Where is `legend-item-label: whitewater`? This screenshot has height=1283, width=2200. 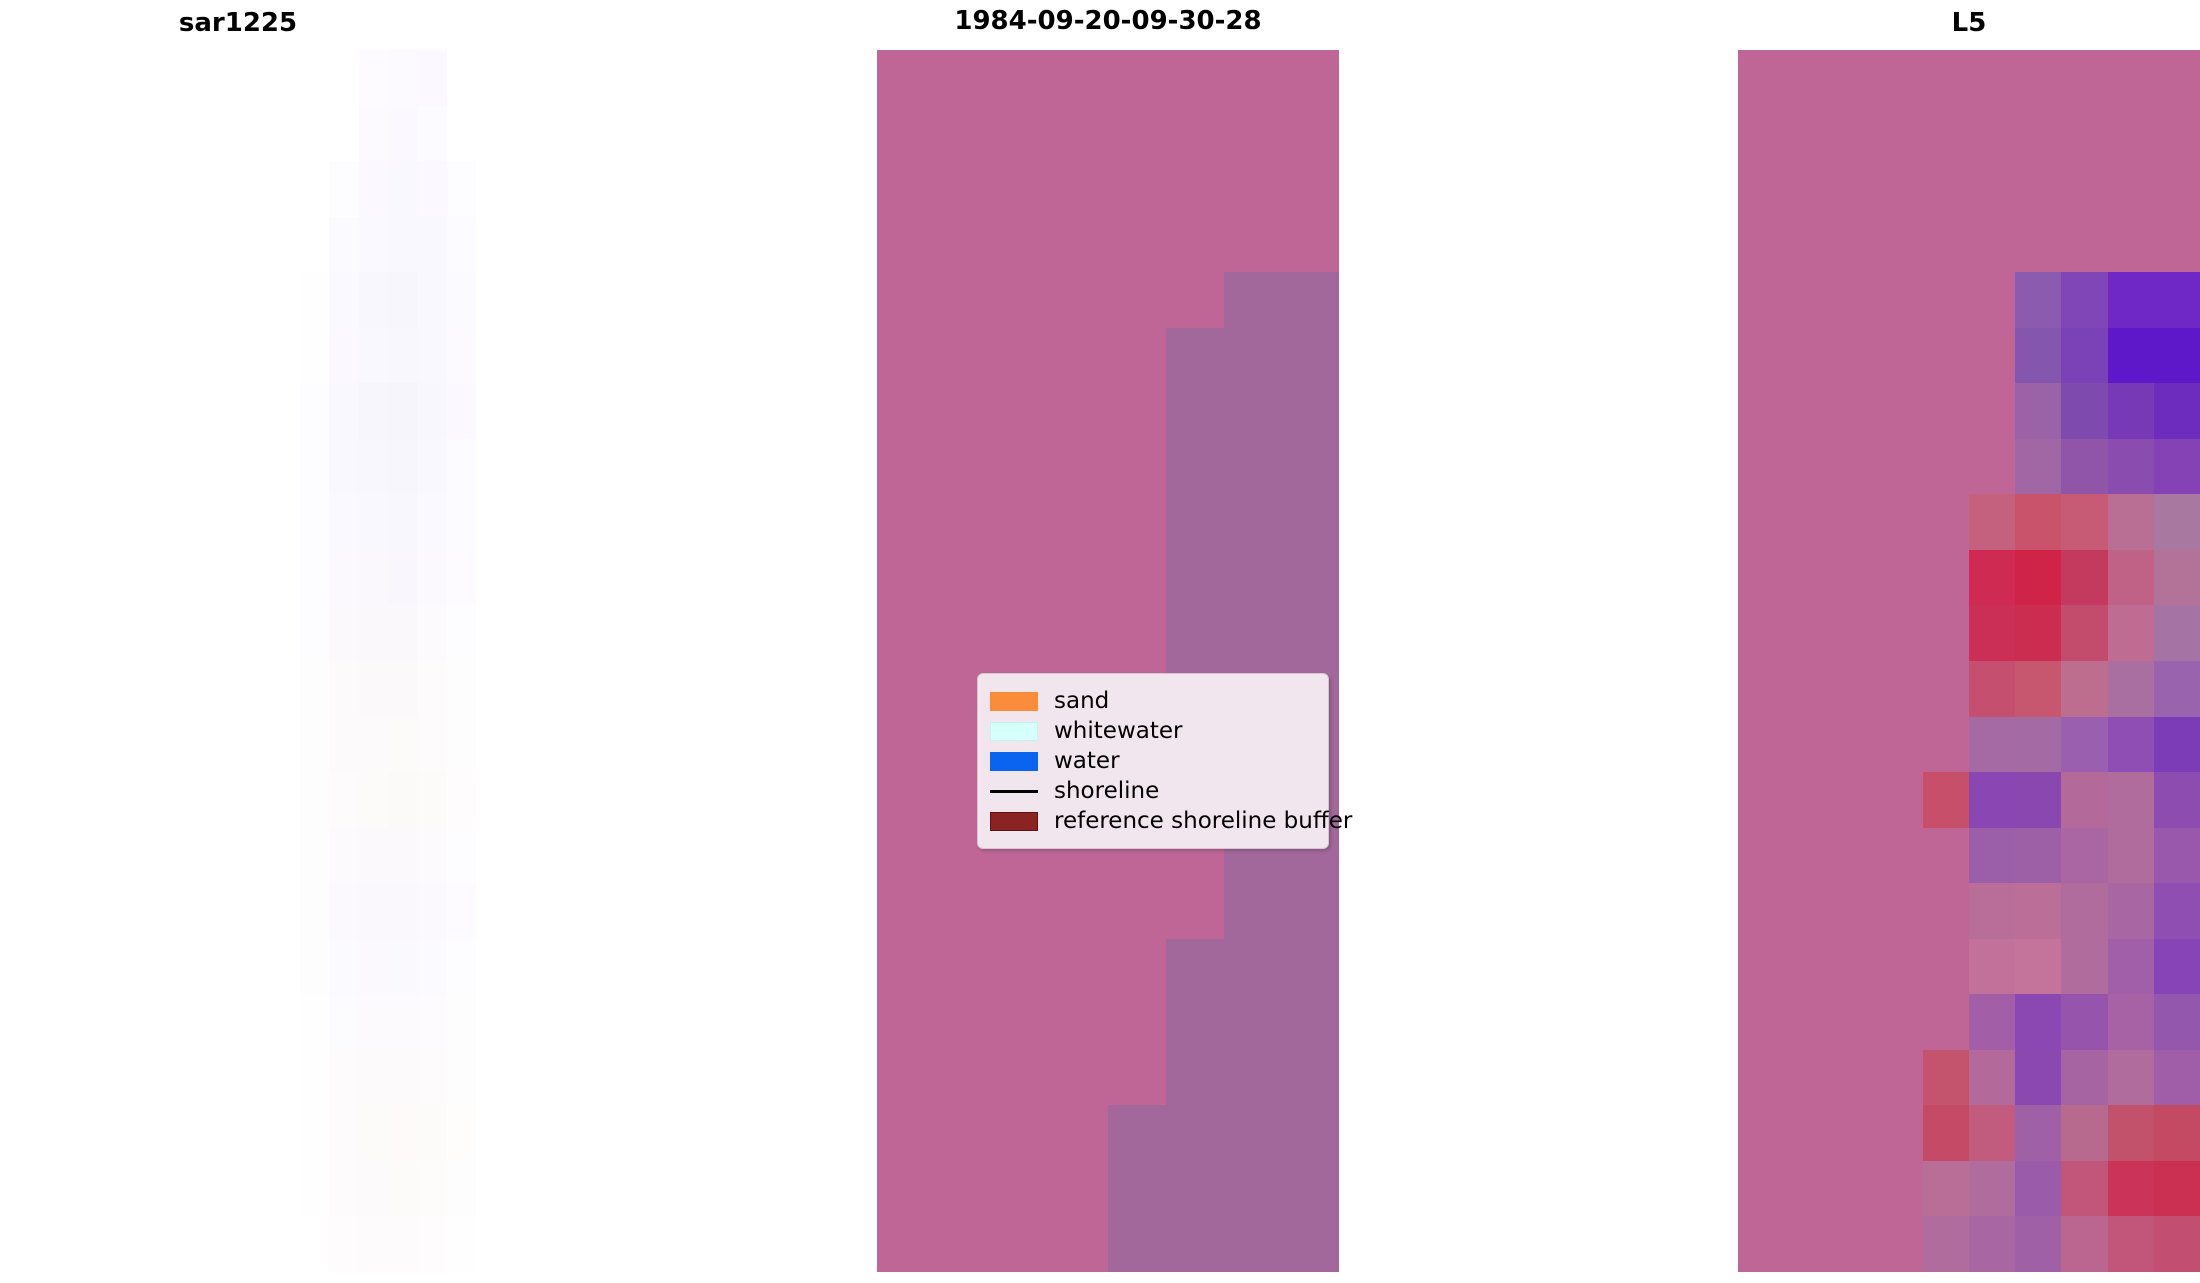 legend-item-label: whitewater is located at coordinates (1118, 730).